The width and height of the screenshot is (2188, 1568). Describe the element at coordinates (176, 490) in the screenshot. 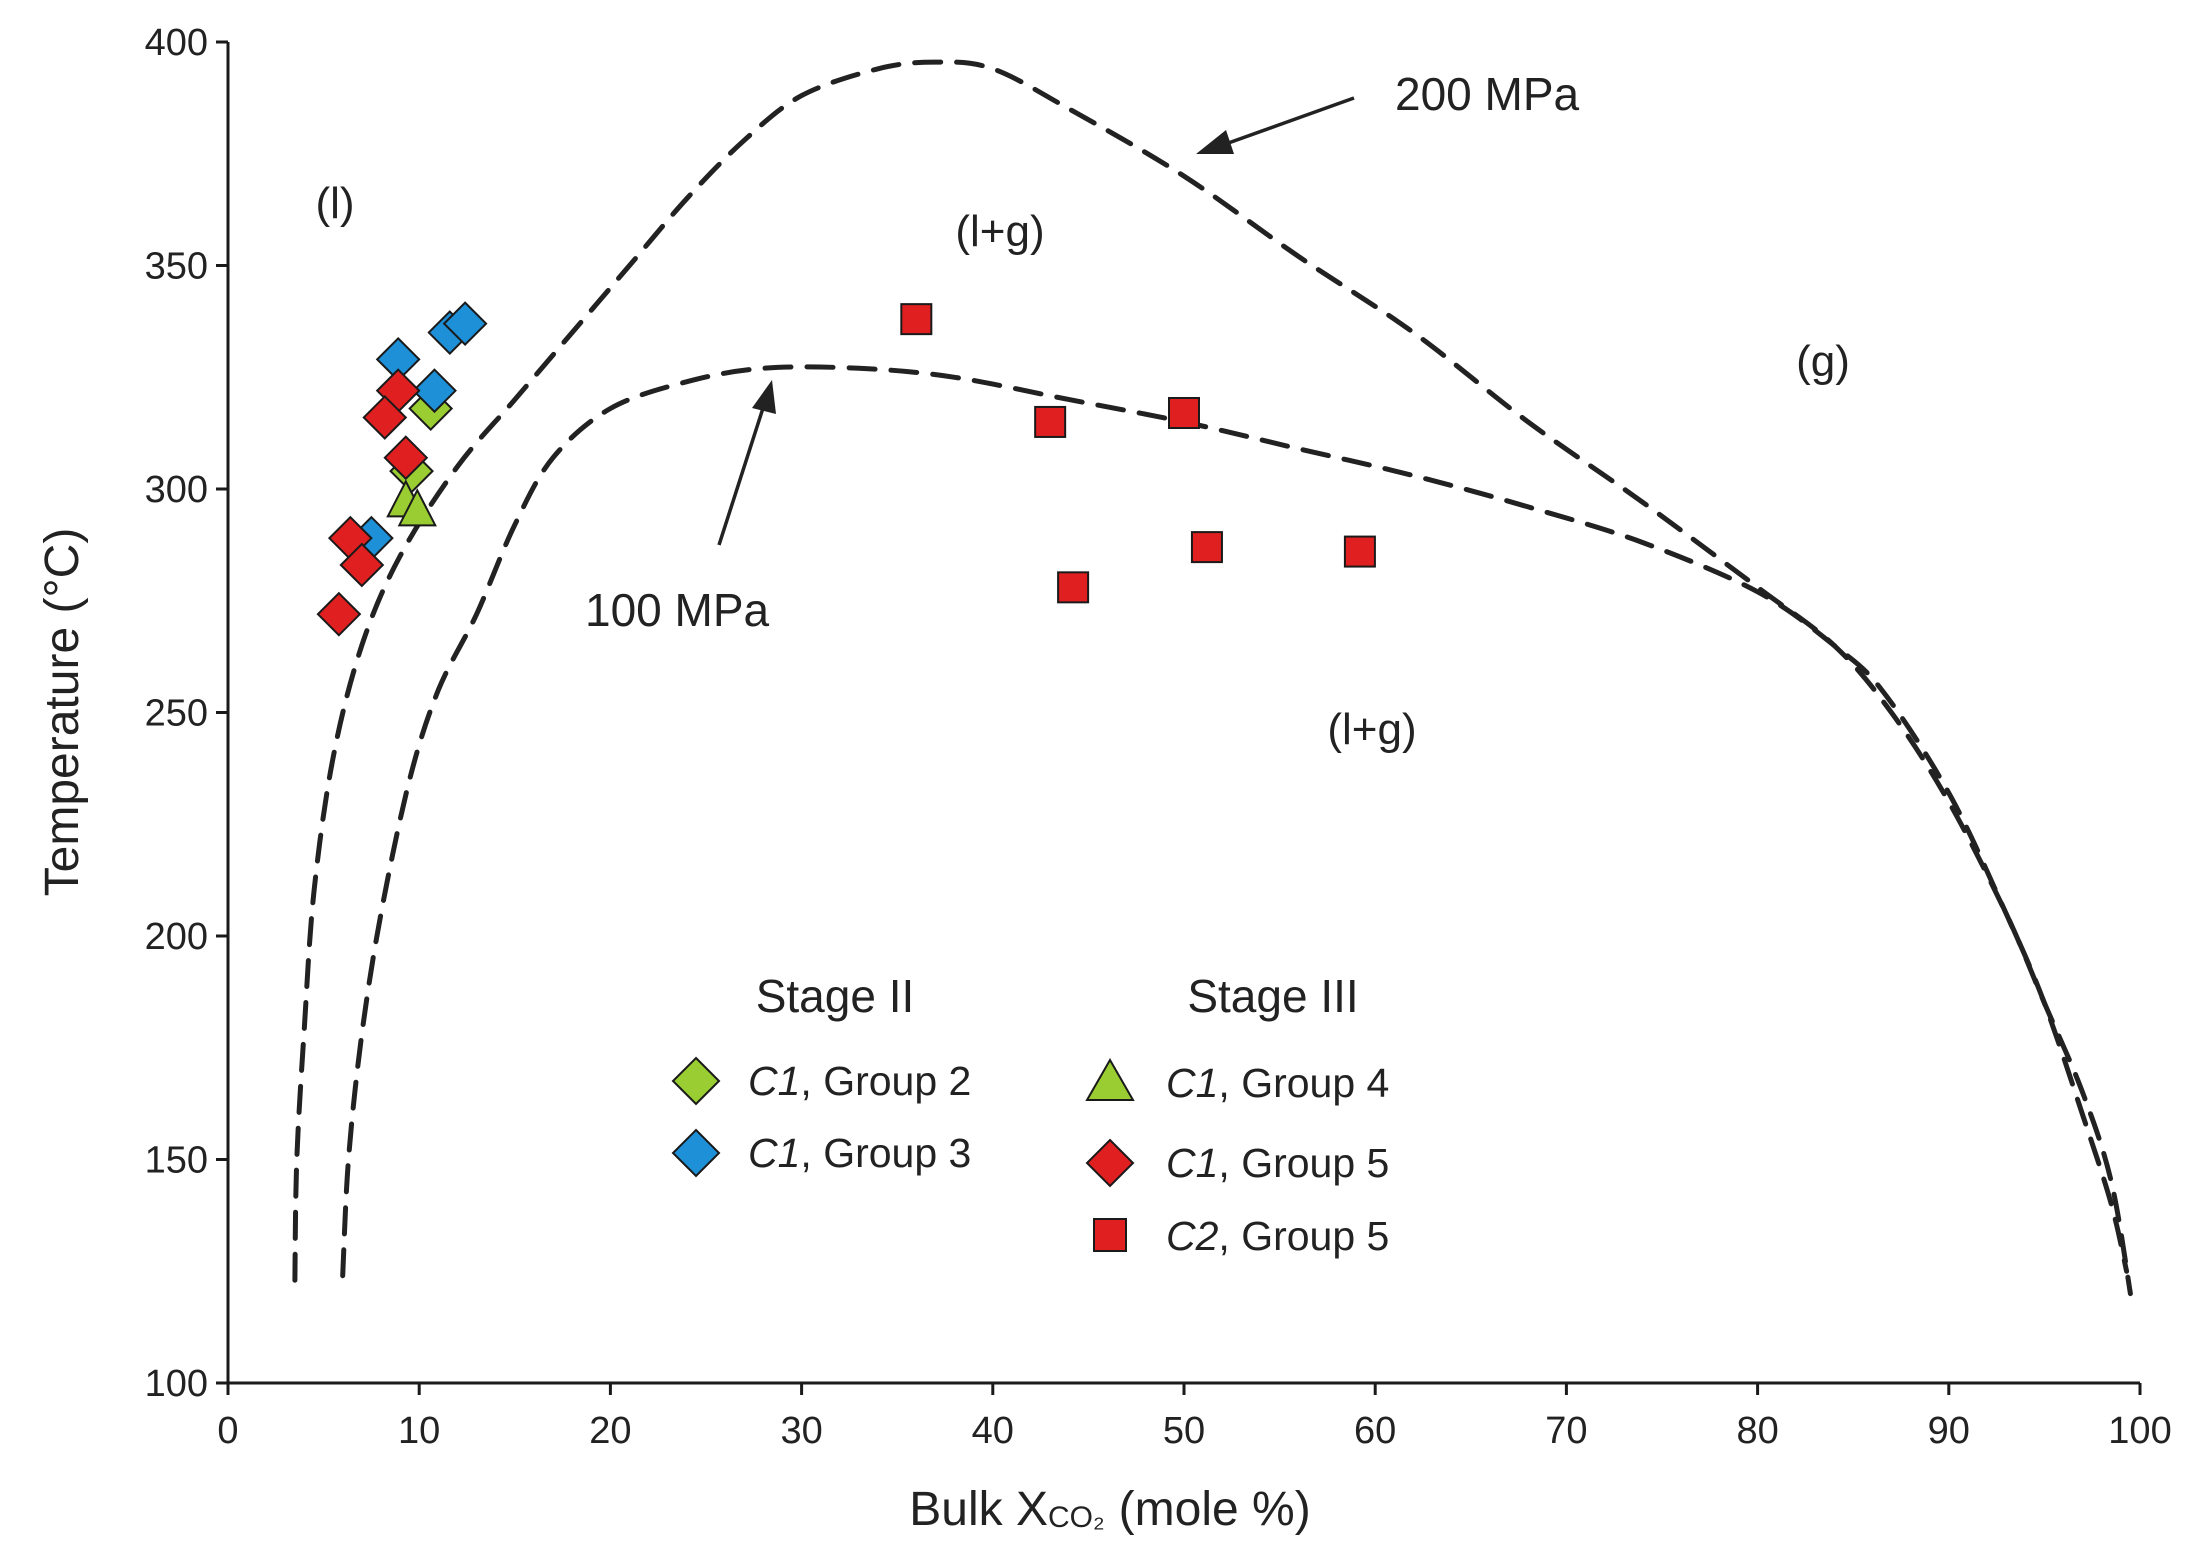

I see `y-tick-label: 300` at that location.